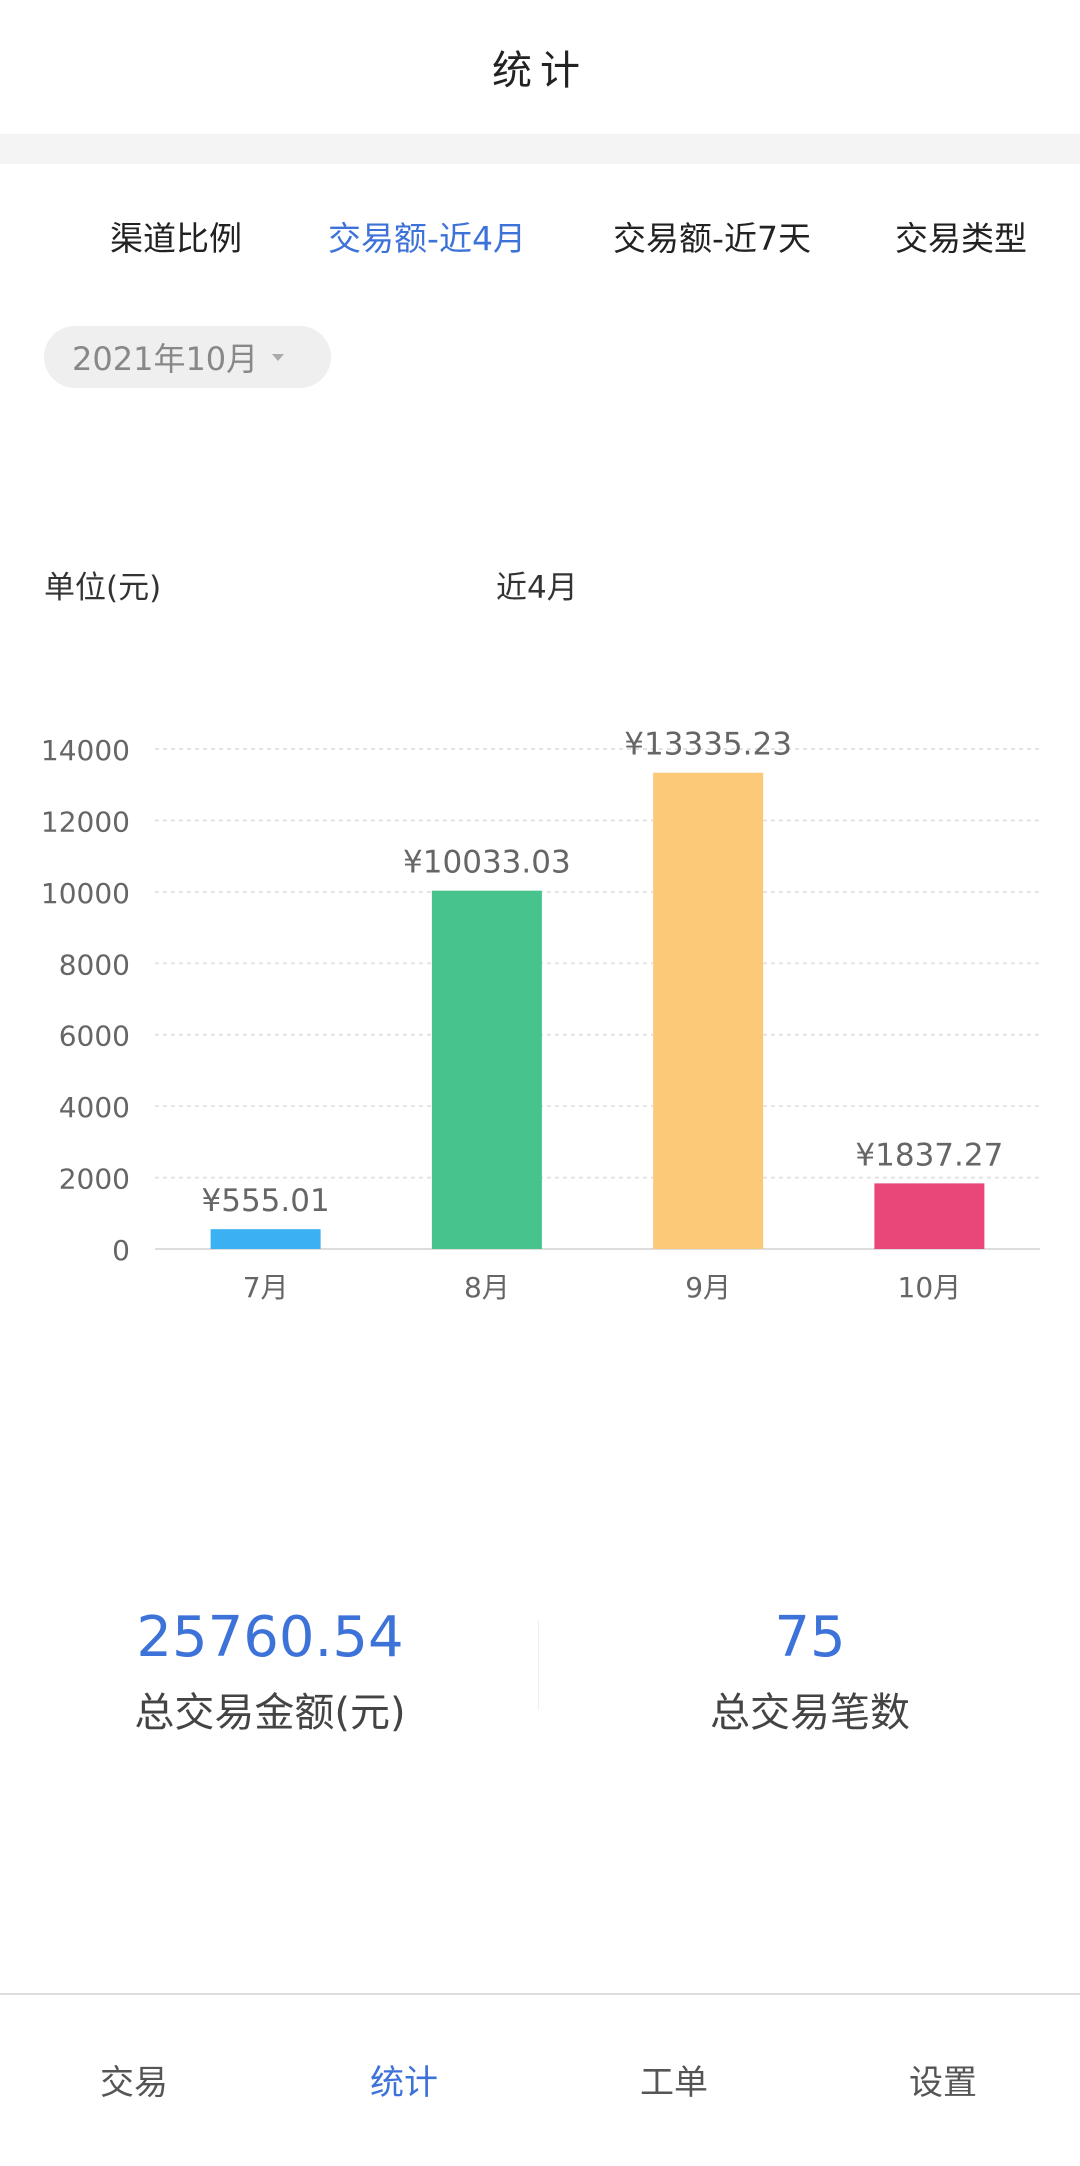 The height and width of the screenshot is (2166, 1080). What do you see at coordinates (85, 821) in the screenshot?
I see `y-tick-label: 12000` at bounding box center [85, 821].